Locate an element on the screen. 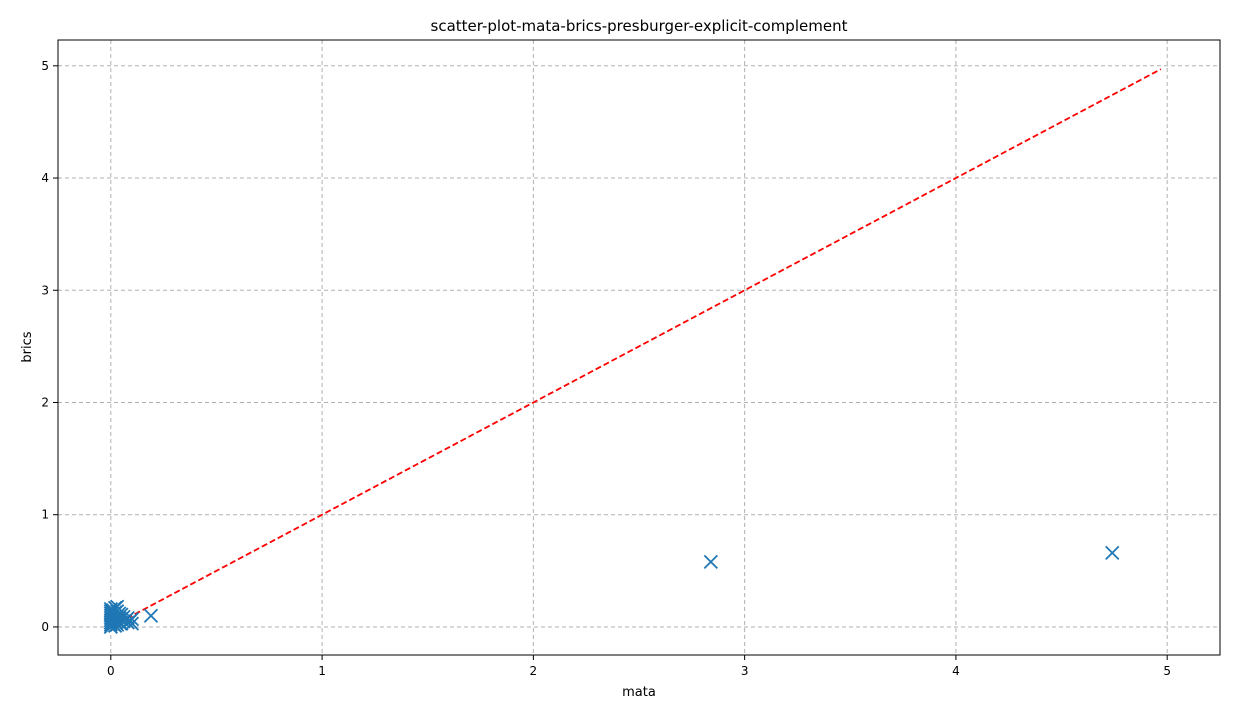  x-tick-label: 5 is located at coordinates (1167, 671).